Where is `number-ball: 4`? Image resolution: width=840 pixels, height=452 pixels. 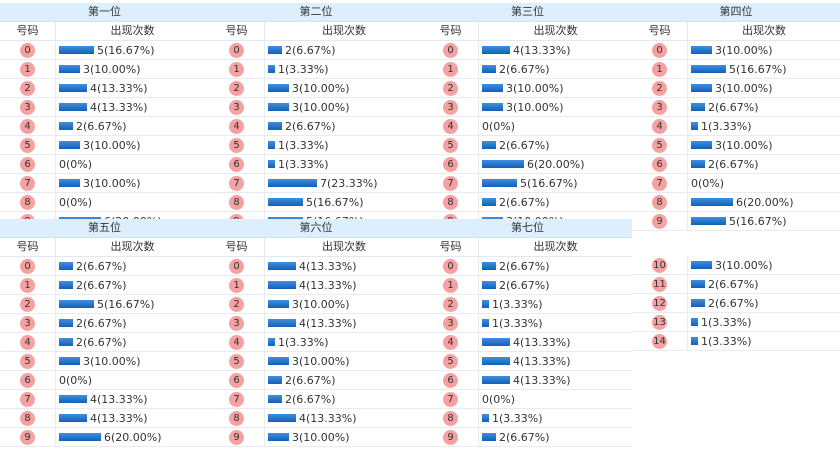
number-ball: 4 is located at coordinates (659, 126).